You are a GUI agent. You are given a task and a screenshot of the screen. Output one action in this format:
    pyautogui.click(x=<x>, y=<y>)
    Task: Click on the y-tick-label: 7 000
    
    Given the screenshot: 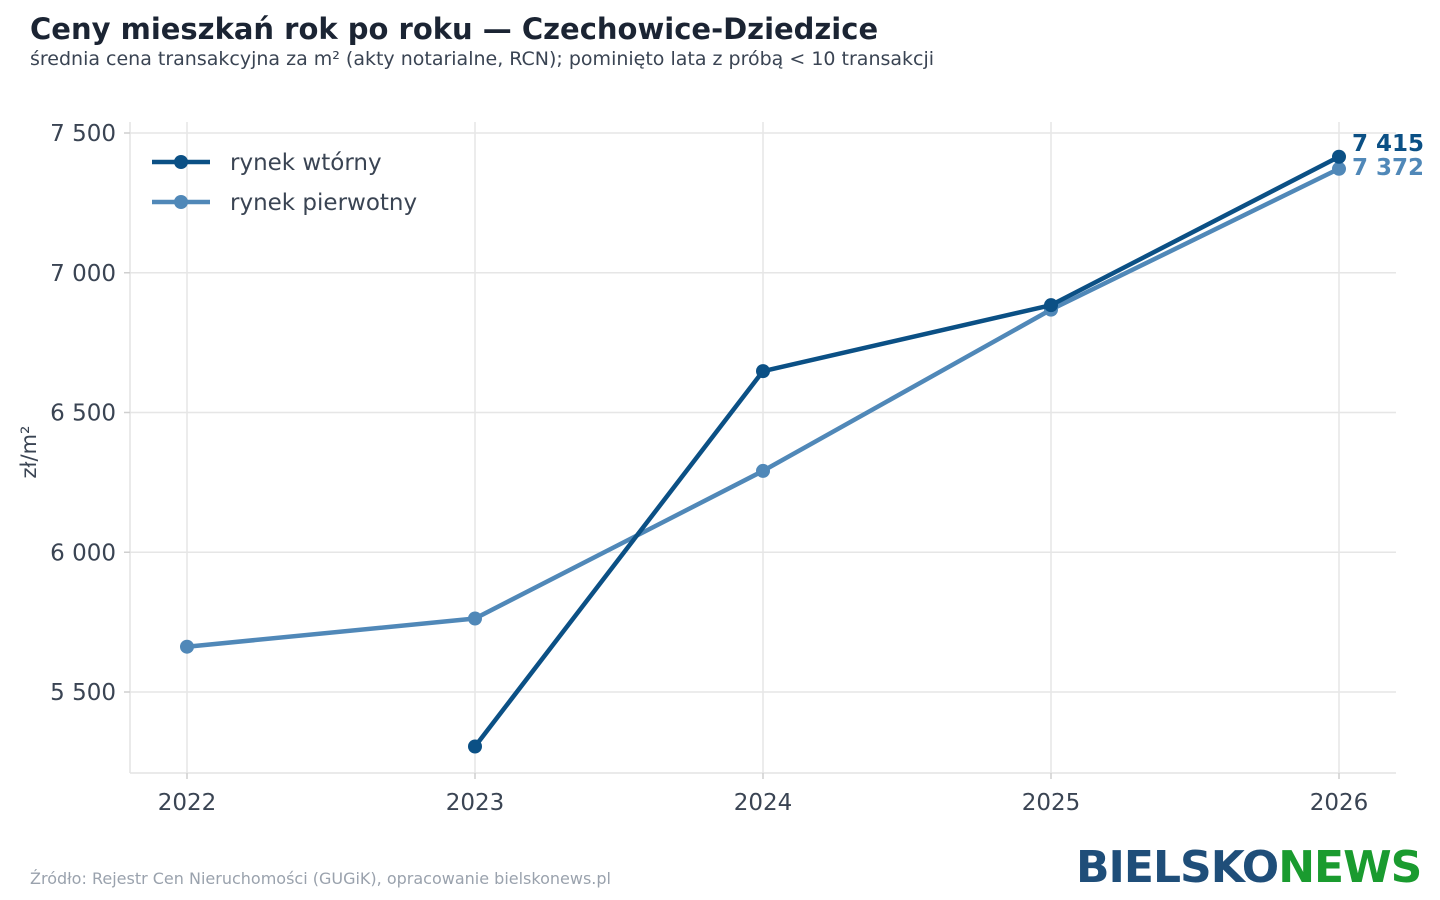 What is the action you would take?
    pyautogui.click(x=83, y=274)
    